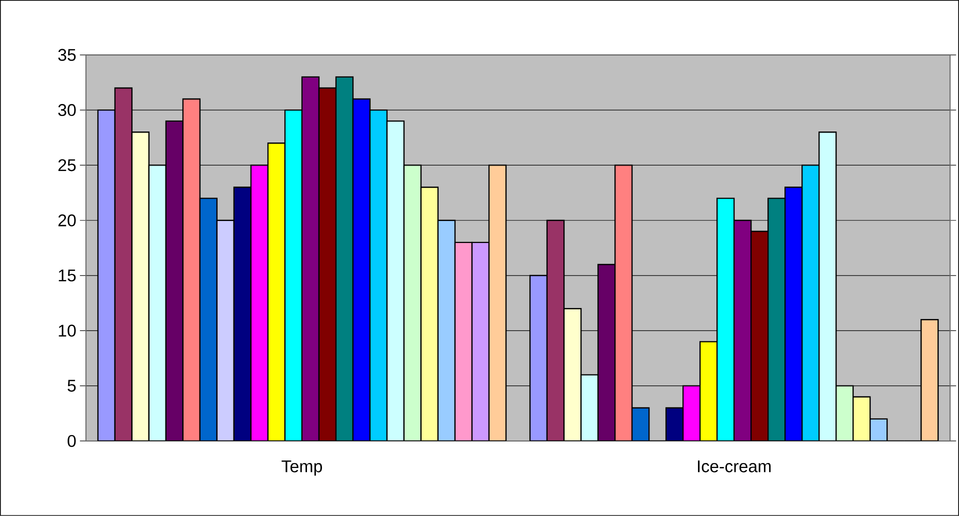  What do you see at coordinates (67, 54) in the screenshot?
I see `y-tick-label: 35` at bounding box center [67, 54].